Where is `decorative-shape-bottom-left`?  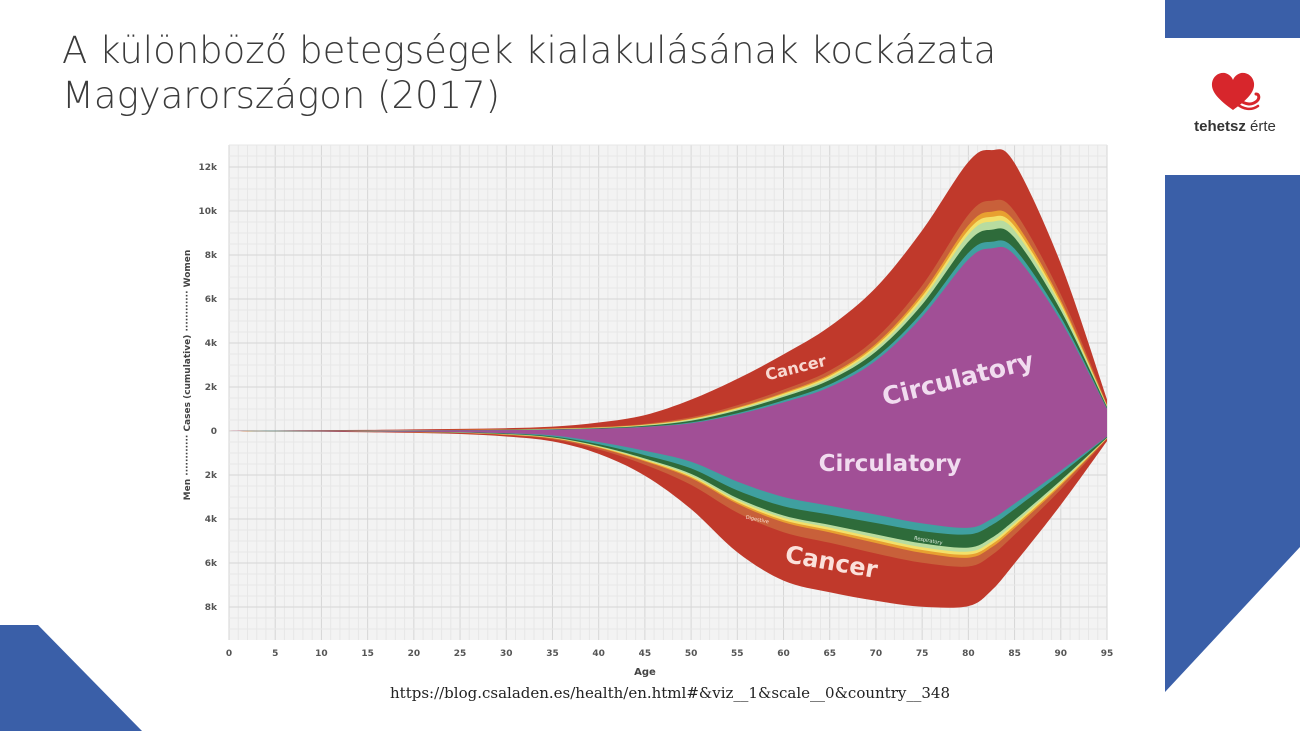
decorative-shape-bottom-left is located at coordinates (71, 678).